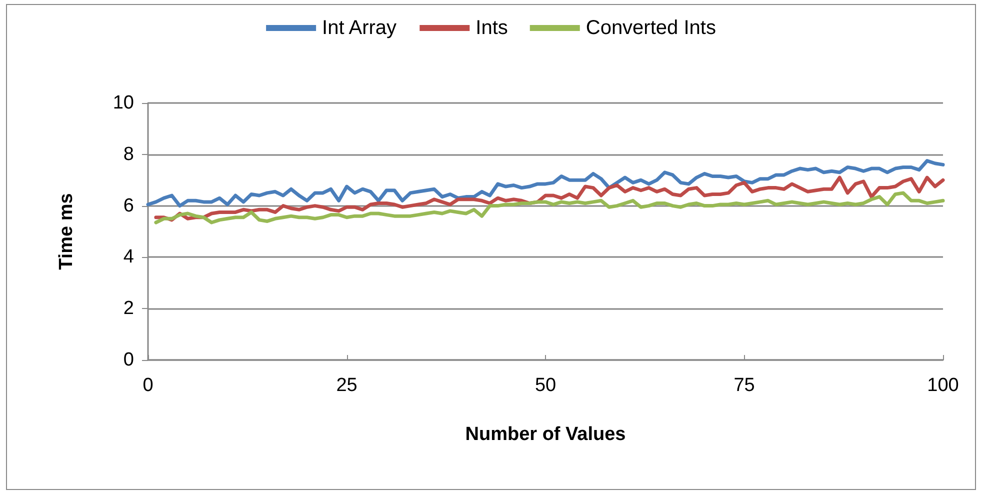 Image resolution: width=984 pixels, height=497 pixels. Describe the element at coordinates (943, 385) in the screenshot. I see `x-tick-label: 100` at that location.